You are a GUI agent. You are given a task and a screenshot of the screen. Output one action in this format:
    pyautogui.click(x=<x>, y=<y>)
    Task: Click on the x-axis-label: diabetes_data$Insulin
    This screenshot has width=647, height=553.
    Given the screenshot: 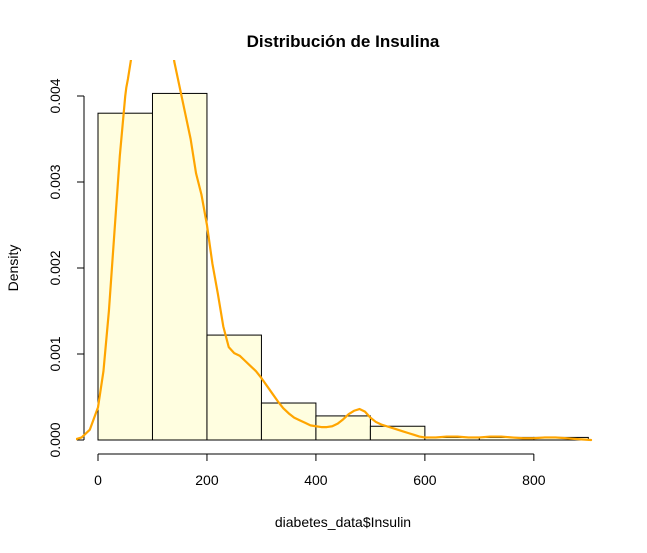 What is the action you would take?
    pyautogui.click(x=343, y=522)
    